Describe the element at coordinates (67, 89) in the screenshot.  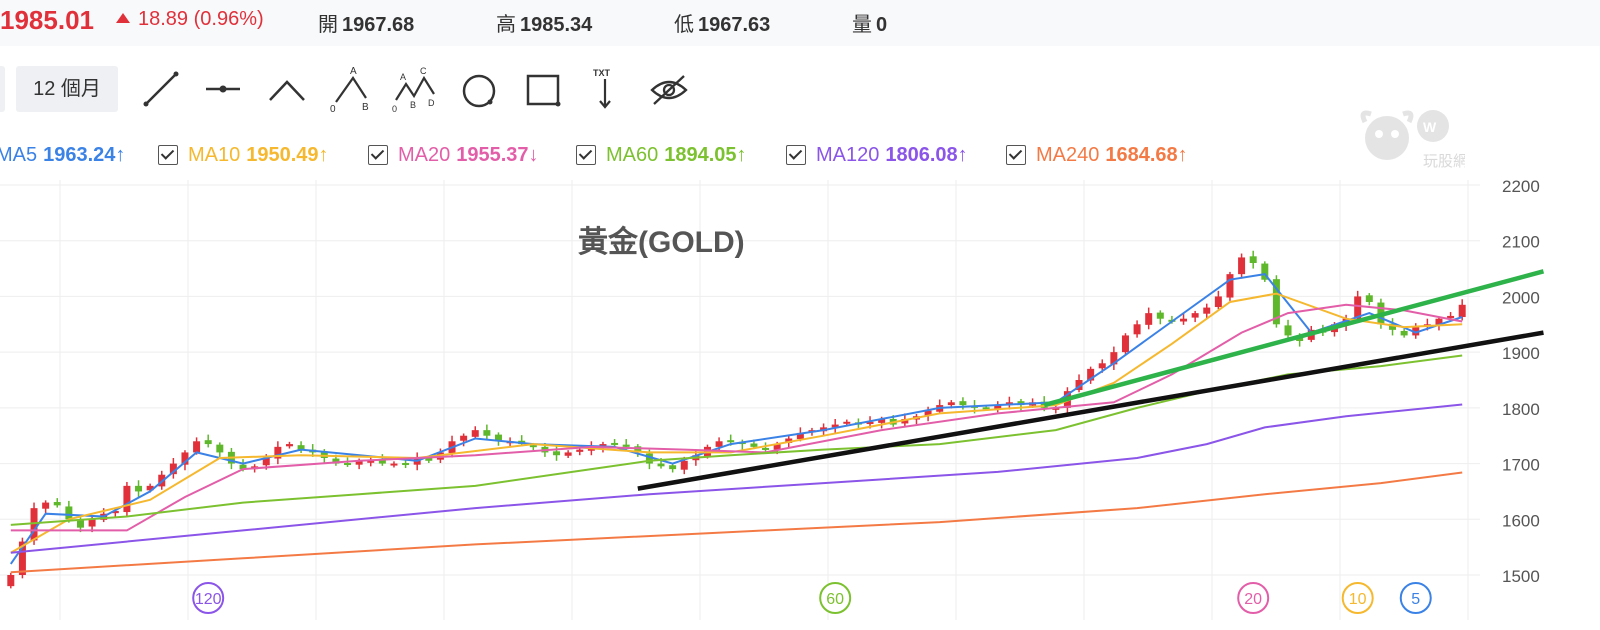
I see `period-select: 12 個月` at that location.